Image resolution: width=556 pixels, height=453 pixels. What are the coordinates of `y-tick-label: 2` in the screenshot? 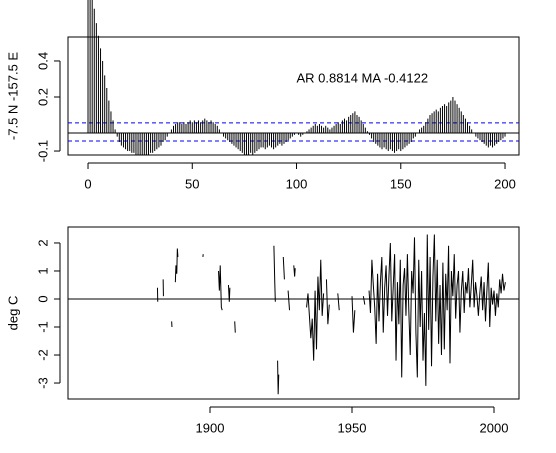 It's located at (42, 242).